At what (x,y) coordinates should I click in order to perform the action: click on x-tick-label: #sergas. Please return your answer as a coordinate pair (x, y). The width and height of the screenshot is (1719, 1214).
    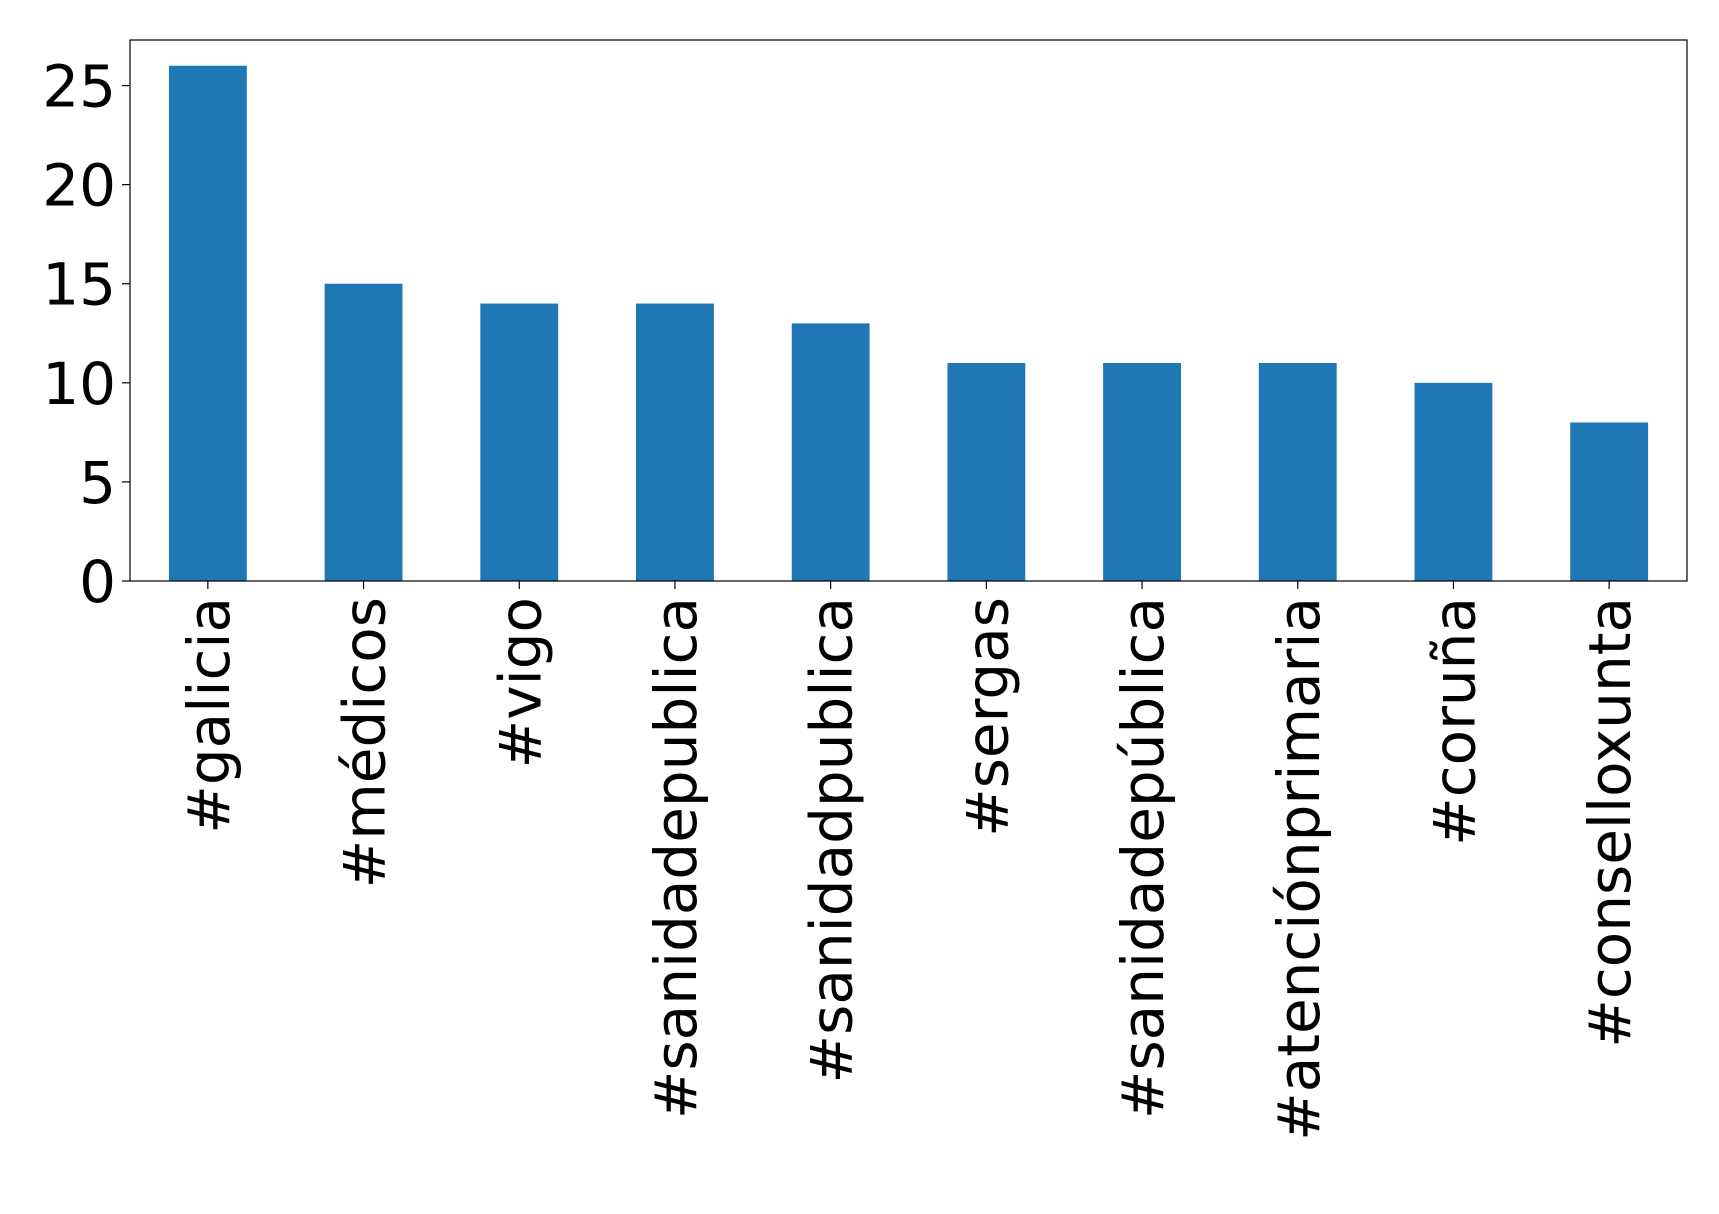
    Looking at the image, I should click on (987, 717).